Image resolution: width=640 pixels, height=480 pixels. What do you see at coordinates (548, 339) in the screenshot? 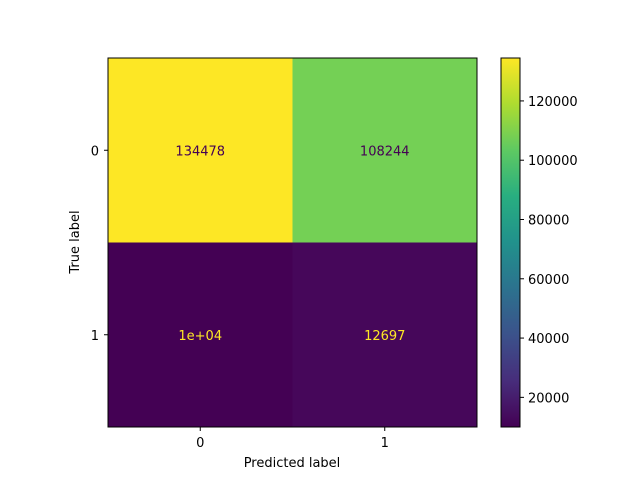
I see `colorbar-tick-label: 40000` at bounding box center [548, 339].